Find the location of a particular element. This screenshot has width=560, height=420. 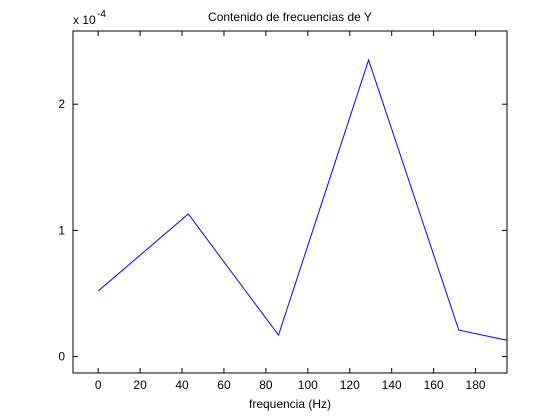

x-tick-label: 0 is located at coordinates (98, 385).